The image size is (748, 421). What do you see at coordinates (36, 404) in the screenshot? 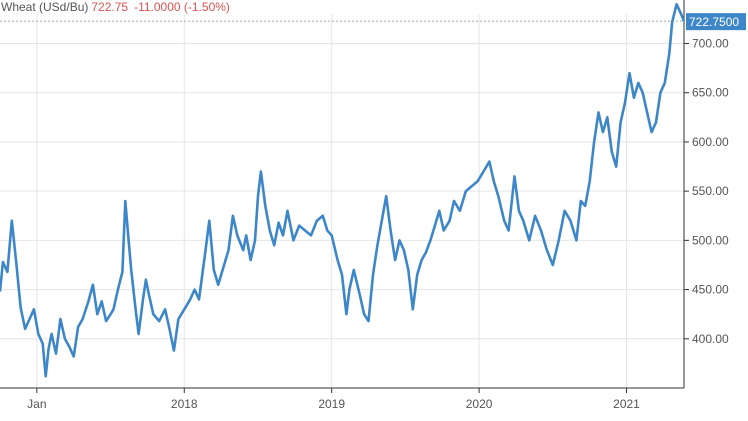
I see `x-tick-label: Jan` at bounding box center [36, 404].